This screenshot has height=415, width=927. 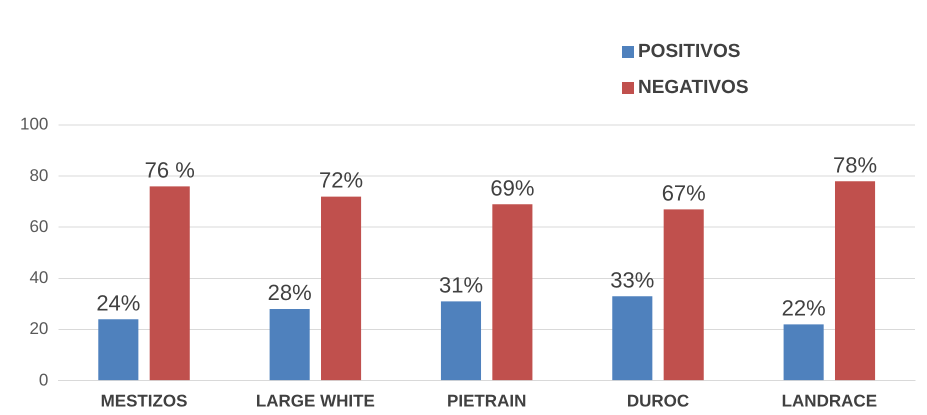 I want to click on data-label: 28%, so click(x=290, y=293).